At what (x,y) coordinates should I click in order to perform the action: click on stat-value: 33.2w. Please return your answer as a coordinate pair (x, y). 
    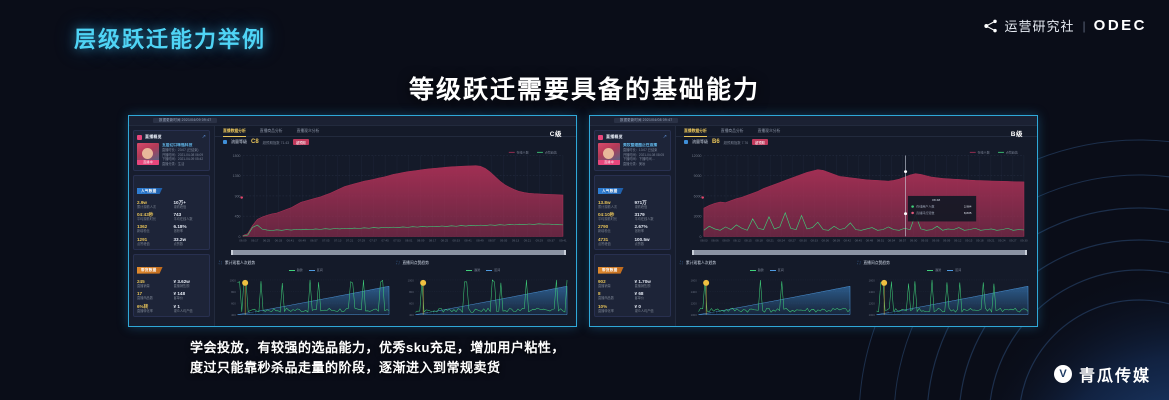
    Looking at the image, I should click on (180, 239).